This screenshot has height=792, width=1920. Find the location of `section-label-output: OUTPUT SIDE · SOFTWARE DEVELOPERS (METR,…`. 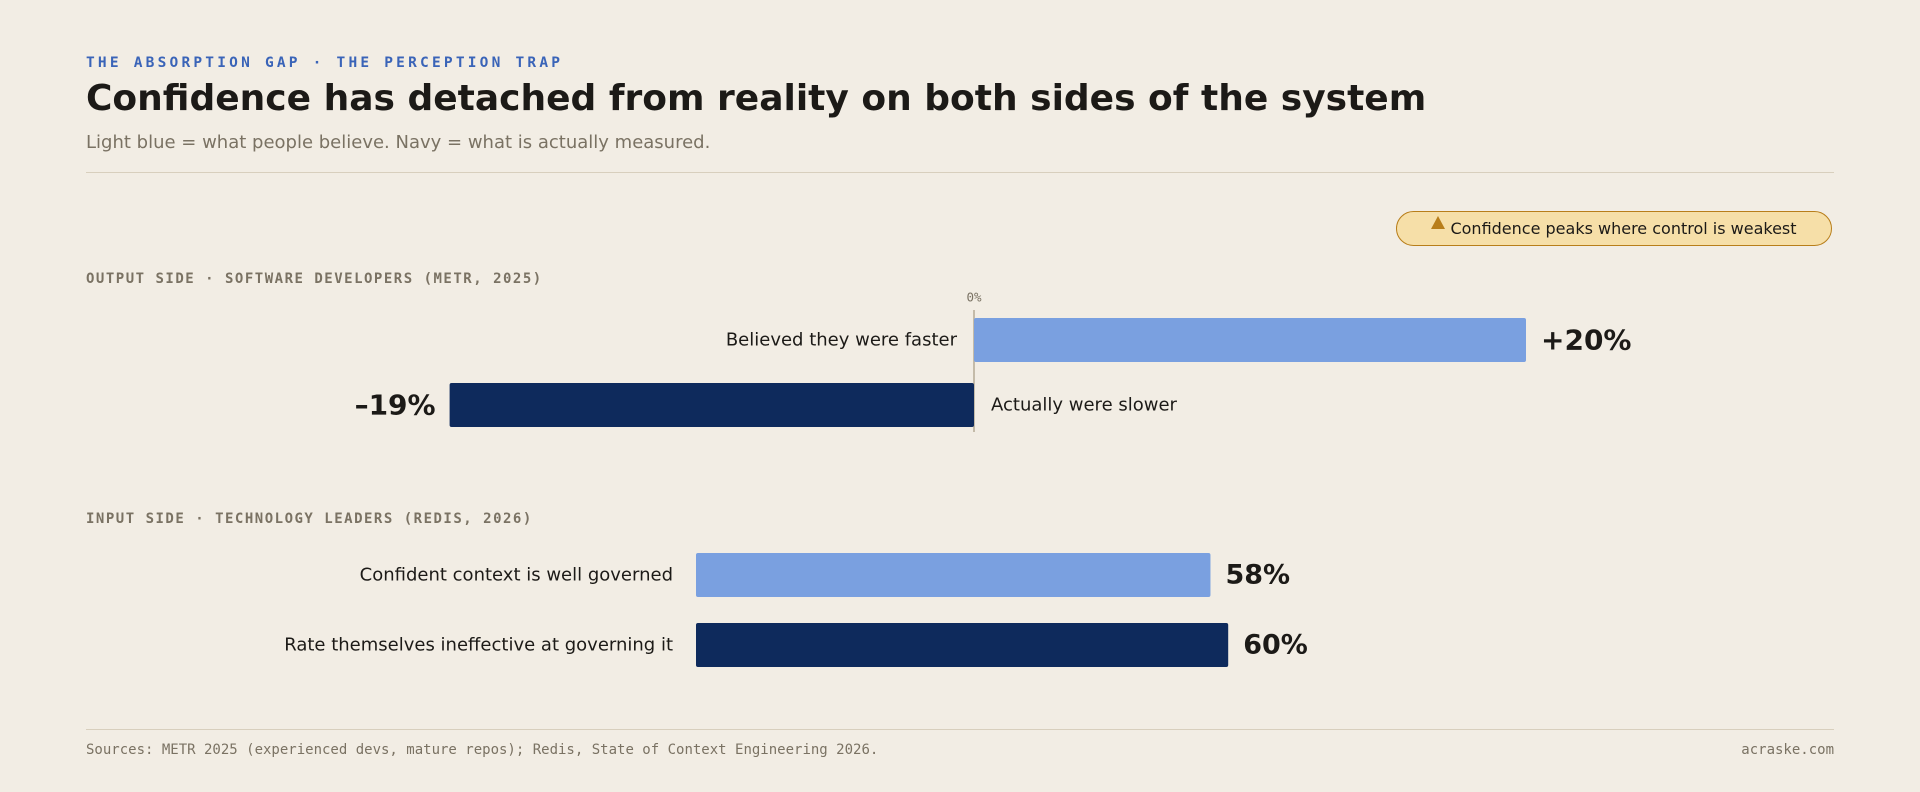

section-label-output: OUTPUT SIDE · SOFTWARE DEVELOPERS (METR,… is located at coordinates (314, 279).